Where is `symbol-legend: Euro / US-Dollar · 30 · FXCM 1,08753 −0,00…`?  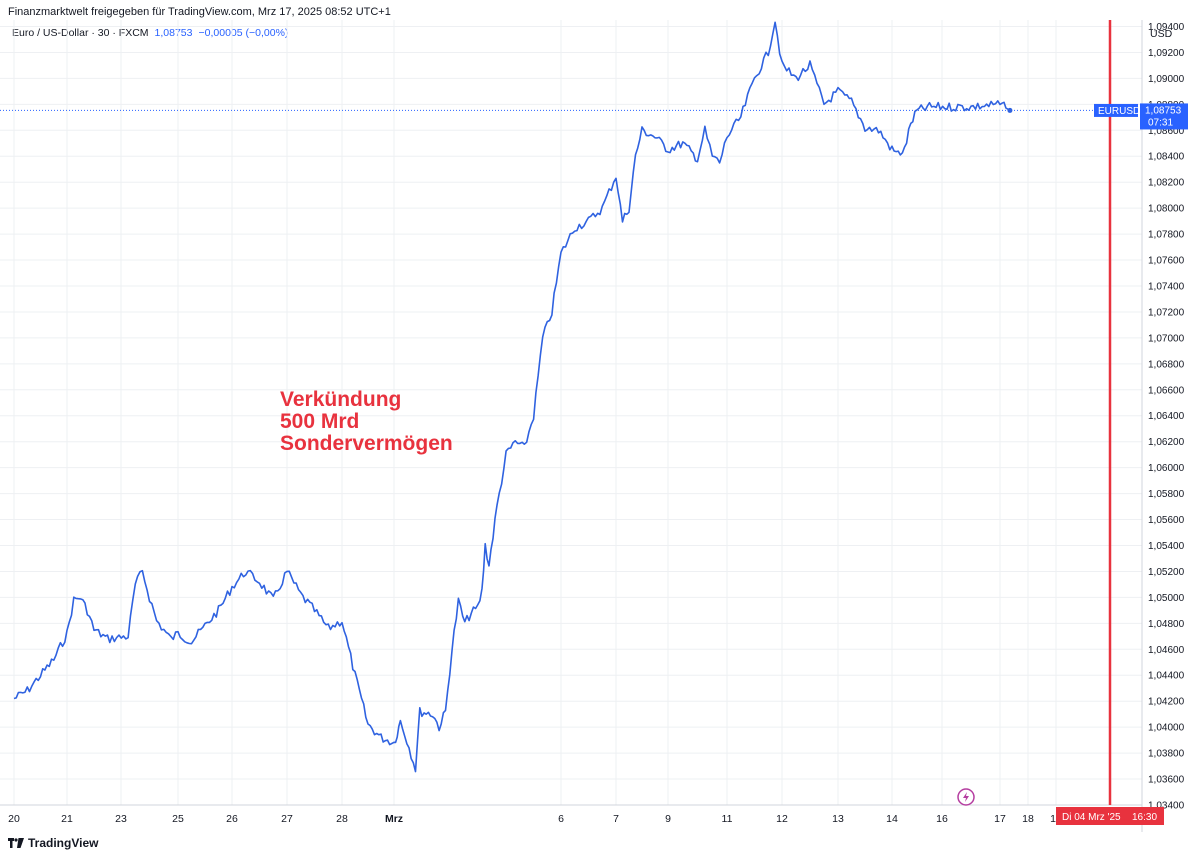
symbol-legend: Euro / US-Dollar · 30 · FXCM 1,08753 −0,00… is located at coordinates (150, 33).